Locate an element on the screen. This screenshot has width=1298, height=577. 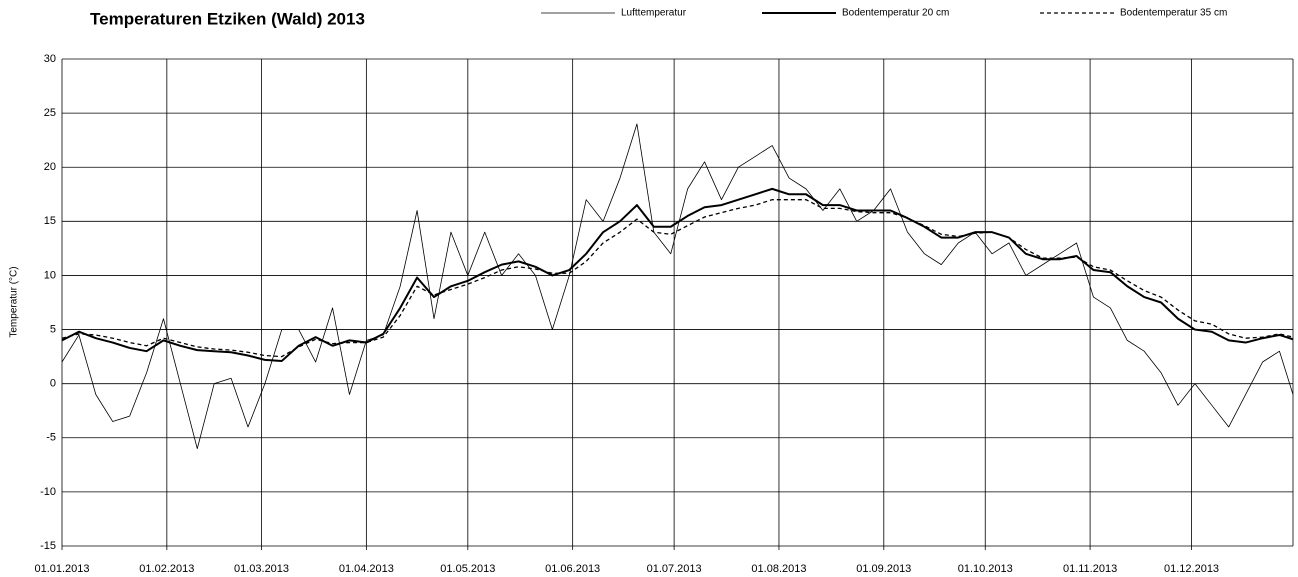
x-tick-label: 01.06.2013 is located at coordinates (572, 569).